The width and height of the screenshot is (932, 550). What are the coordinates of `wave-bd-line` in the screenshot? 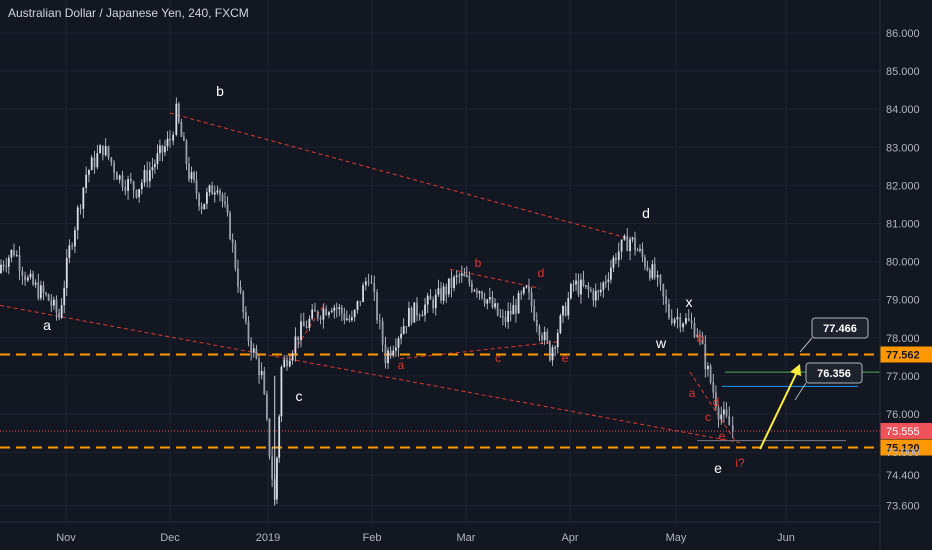 It's located at (495, 278).